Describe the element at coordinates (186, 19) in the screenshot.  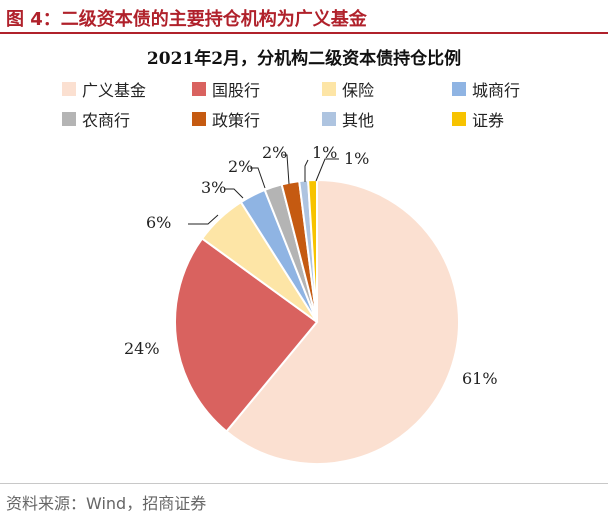
I see `figure-caption: 图 4：二级资本债的主要持仓机构为广义基金` at that location.